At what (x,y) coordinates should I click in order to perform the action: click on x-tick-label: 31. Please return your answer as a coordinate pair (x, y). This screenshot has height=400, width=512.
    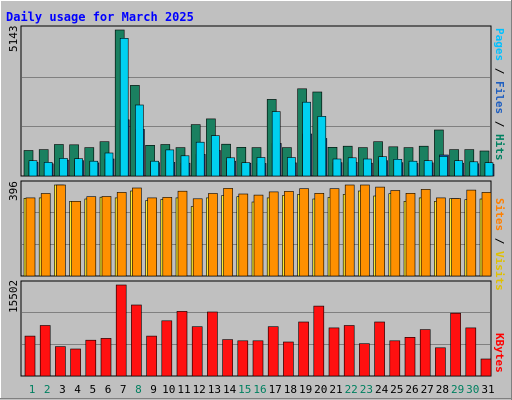
    Looking at the image, I should click on (487, 389).